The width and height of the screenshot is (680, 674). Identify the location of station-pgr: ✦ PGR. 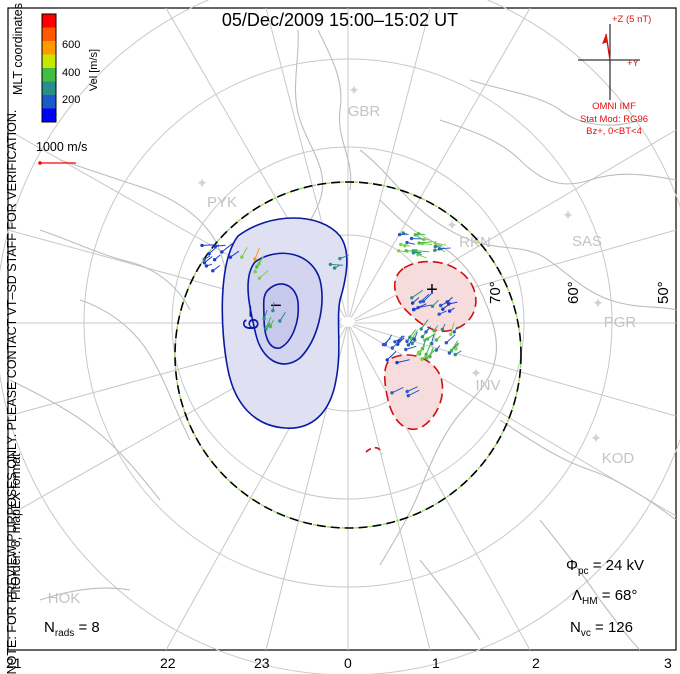
(614, 313).